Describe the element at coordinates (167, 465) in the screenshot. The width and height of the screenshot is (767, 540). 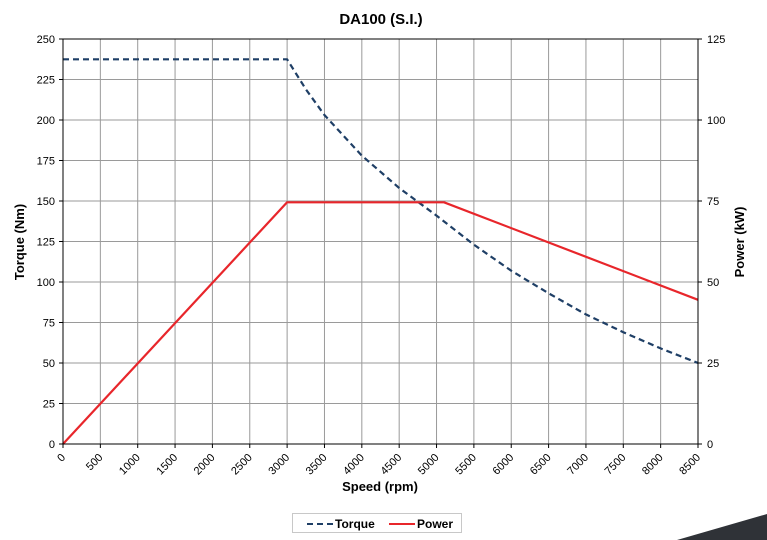
I see `x-tick-label: 1500` at that location.